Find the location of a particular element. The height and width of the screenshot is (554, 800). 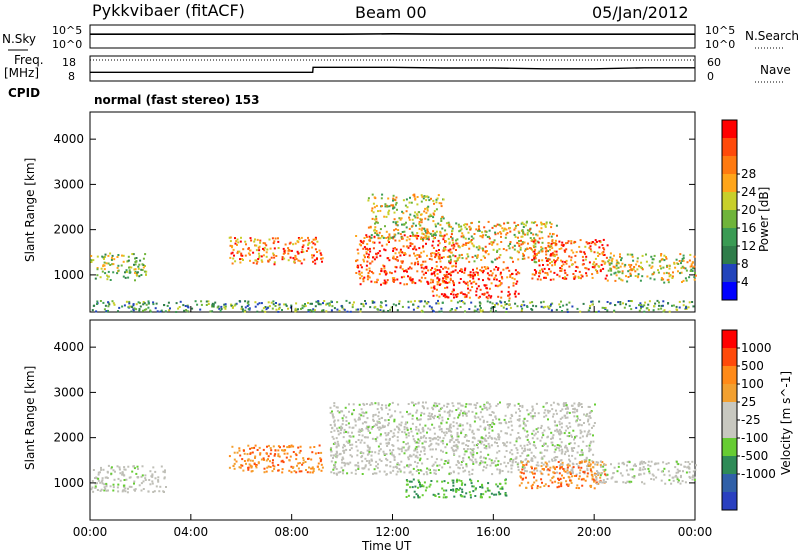

colorbar-tick-label: 12 is located at coordinates (748, 246).